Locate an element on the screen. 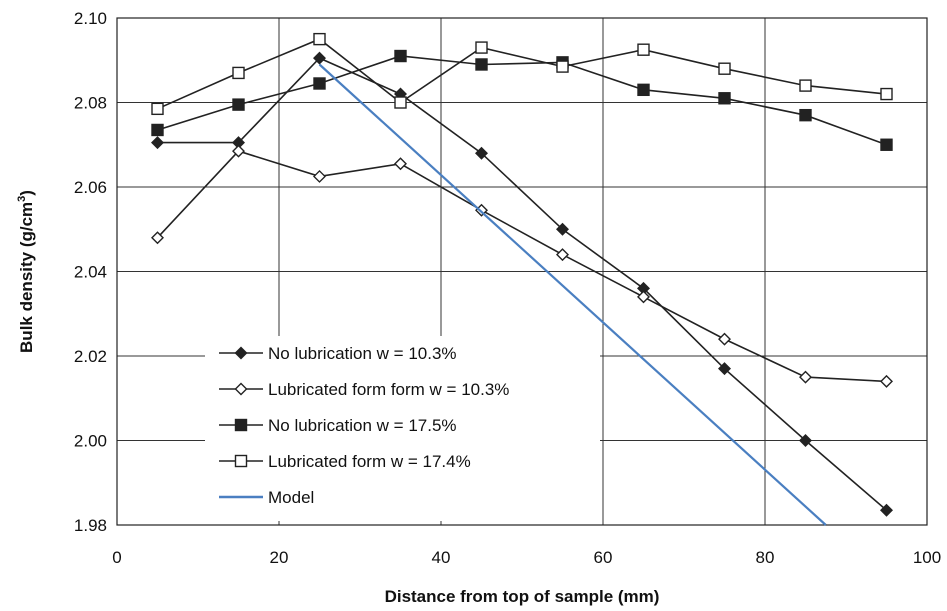 The width and height of the screenshot is (947, 611). y-axis-title-superscript: 3 is located at coordinates (22, 199).